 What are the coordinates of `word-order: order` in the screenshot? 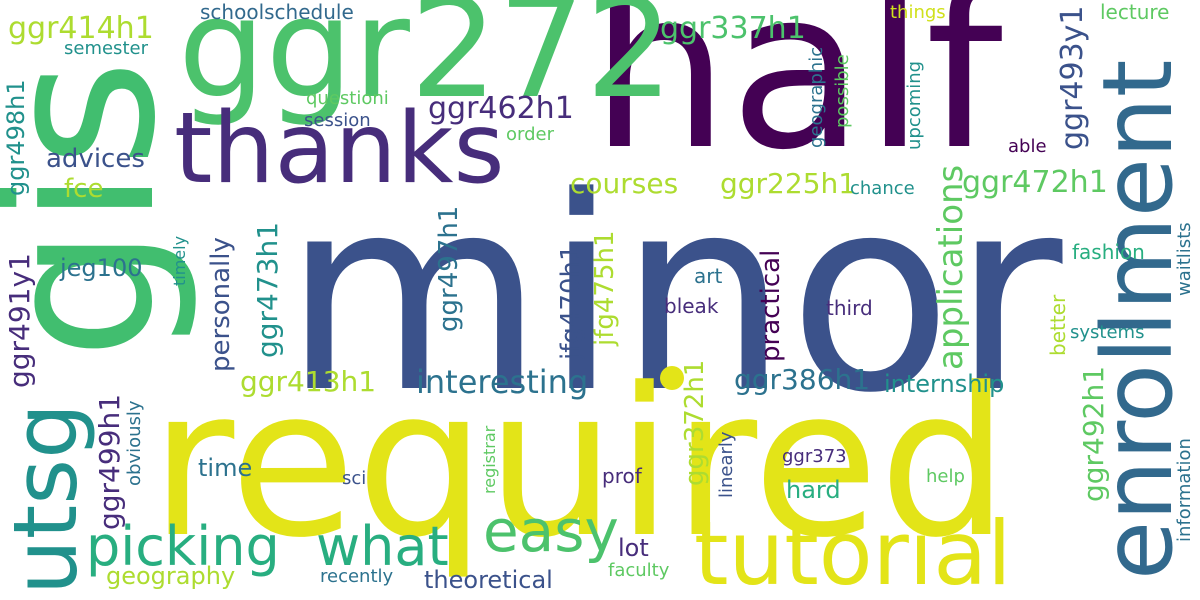 It's located at (530, 134).